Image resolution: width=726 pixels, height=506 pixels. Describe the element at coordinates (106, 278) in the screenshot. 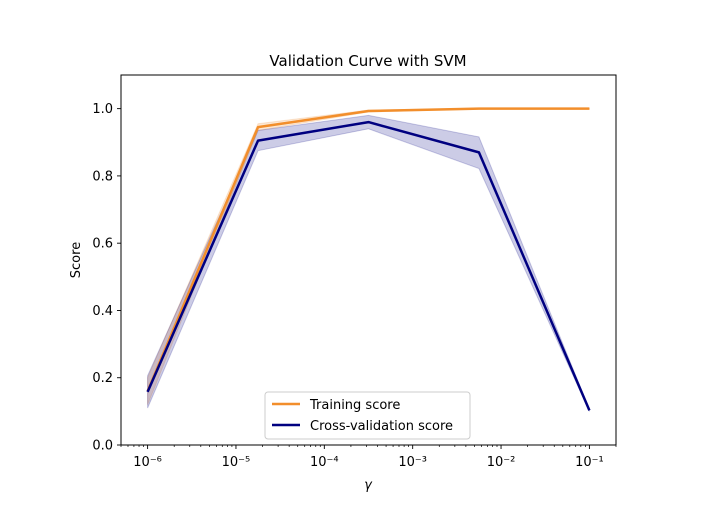

I see `y-axis-ticks: 0.0 0.2 0.4 0.6 0.8 1.0` at that location.